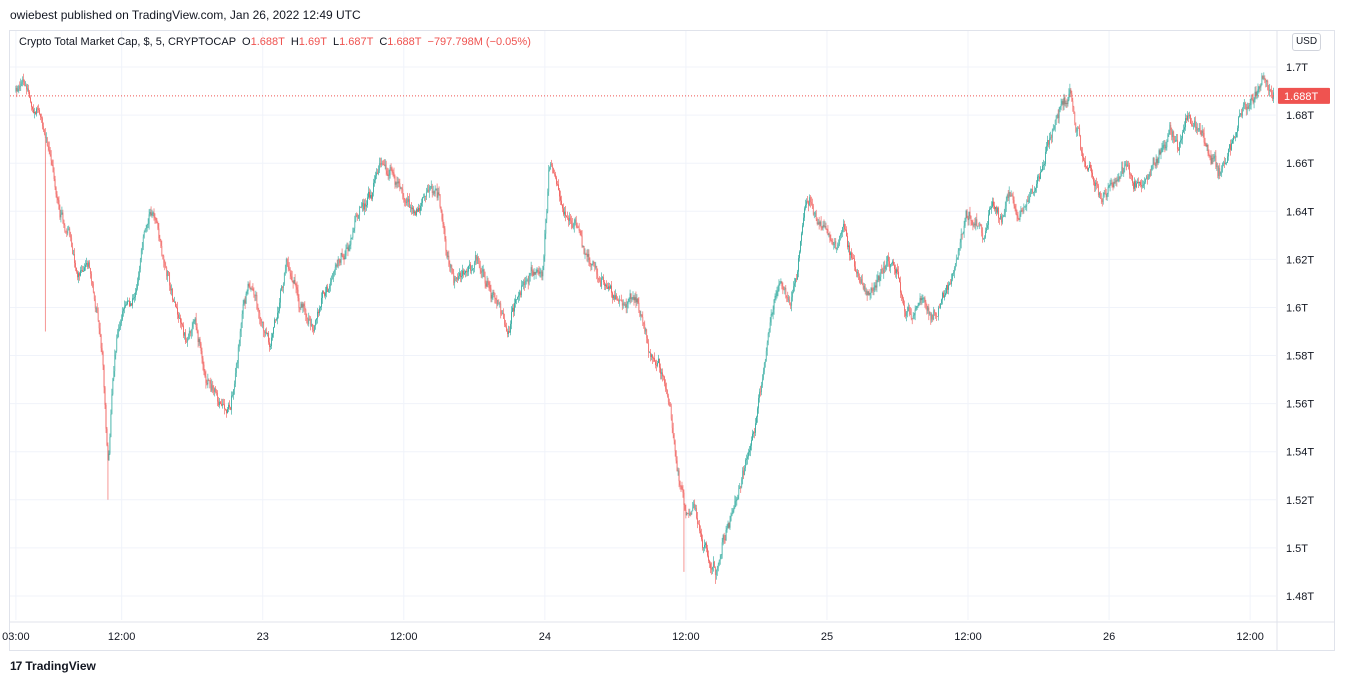 This screenshot has height=686, width=1345. Describe the element at coordinates (312, 42) in the screenshot. I see `high-value: 1.69T` at that location.